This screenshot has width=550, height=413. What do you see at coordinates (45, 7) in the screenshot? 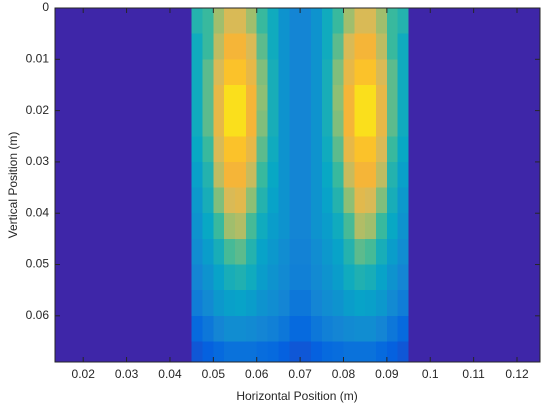
I see `y-tick-label: 0` at bounding box center [45, 7].